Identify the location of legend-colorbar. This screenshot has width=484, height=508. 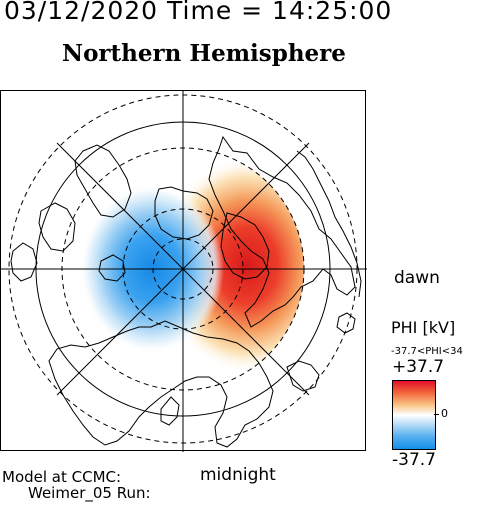
(414, 415).